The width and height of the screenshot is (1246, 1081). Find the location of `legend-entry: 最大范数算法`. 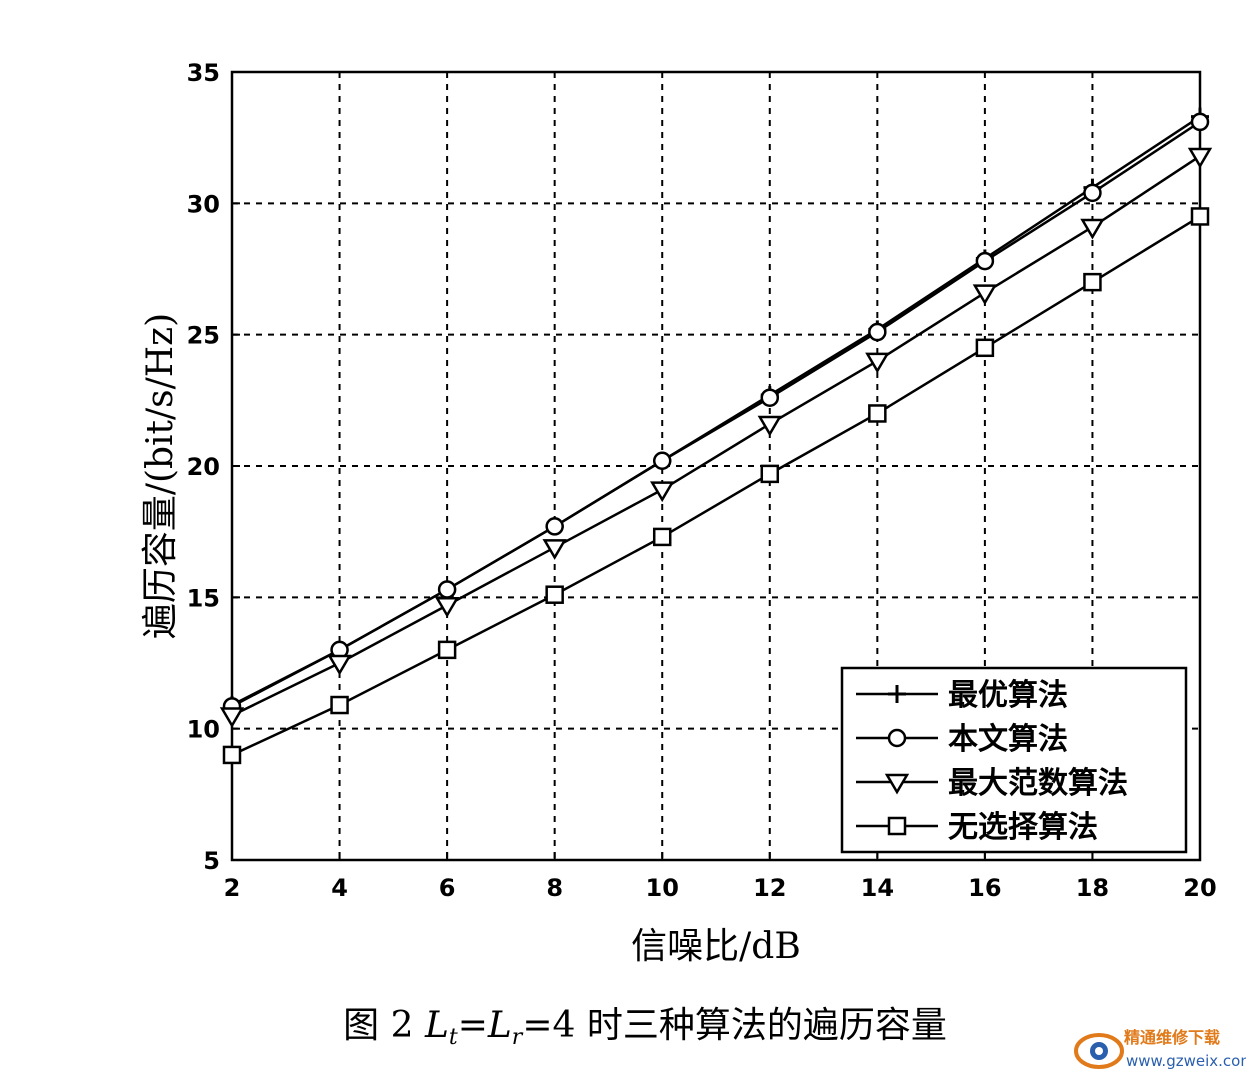

legend-entry: 最大范数算法 is located at coordinates (992, 783).